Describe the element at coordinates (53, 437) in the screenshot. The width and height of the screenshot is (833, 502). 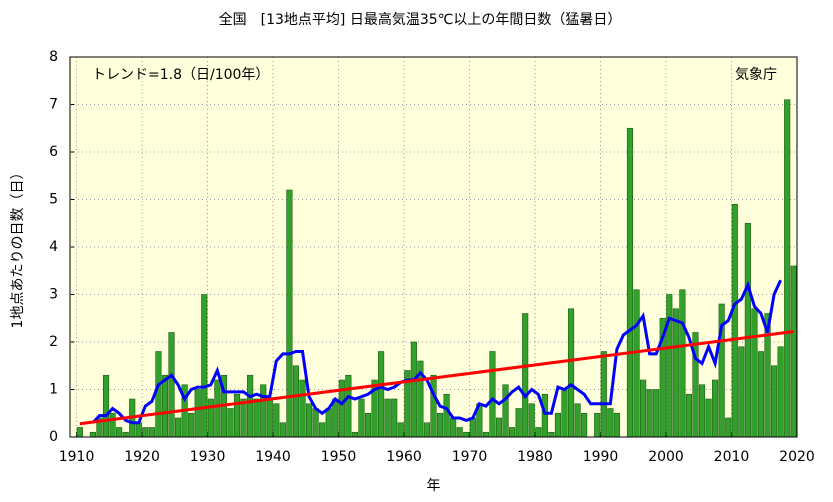
I see `y-tick-label: 0` at that location.